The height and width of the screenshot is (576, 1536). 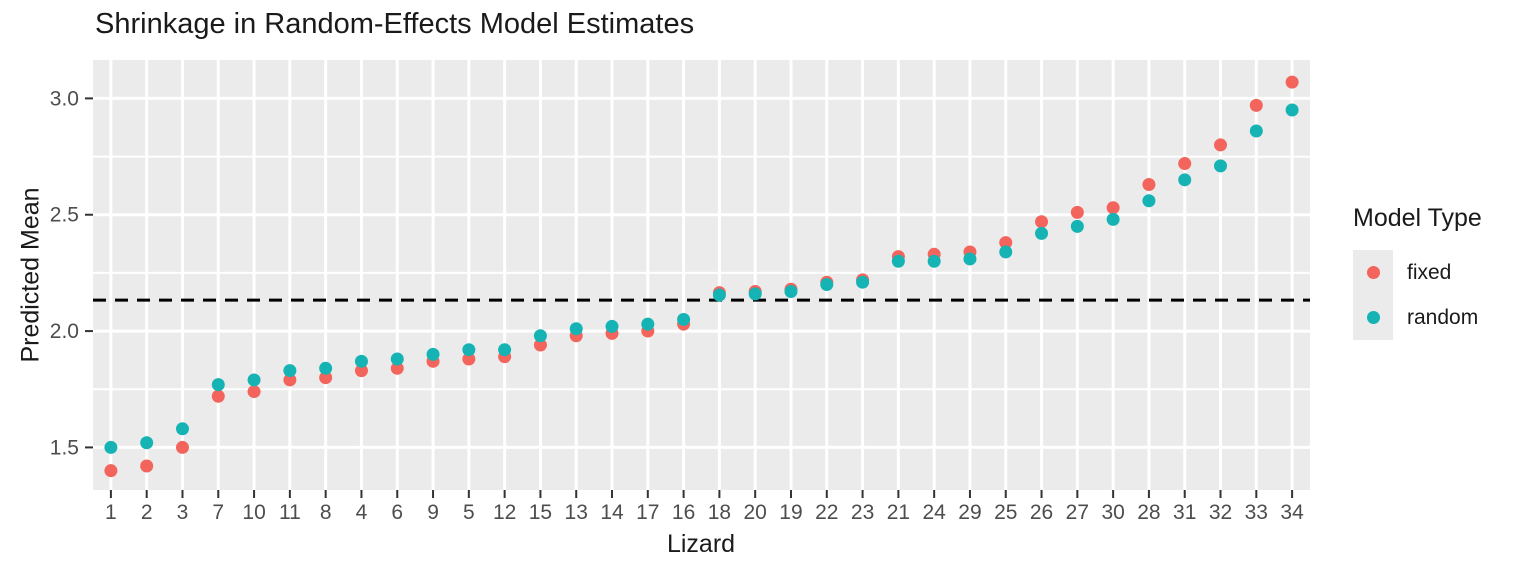 What do you see at coordinates (30, 275) in the screenshot?
I see `y-axis-title: Predicted Mean` at bounding box center [30, 275].